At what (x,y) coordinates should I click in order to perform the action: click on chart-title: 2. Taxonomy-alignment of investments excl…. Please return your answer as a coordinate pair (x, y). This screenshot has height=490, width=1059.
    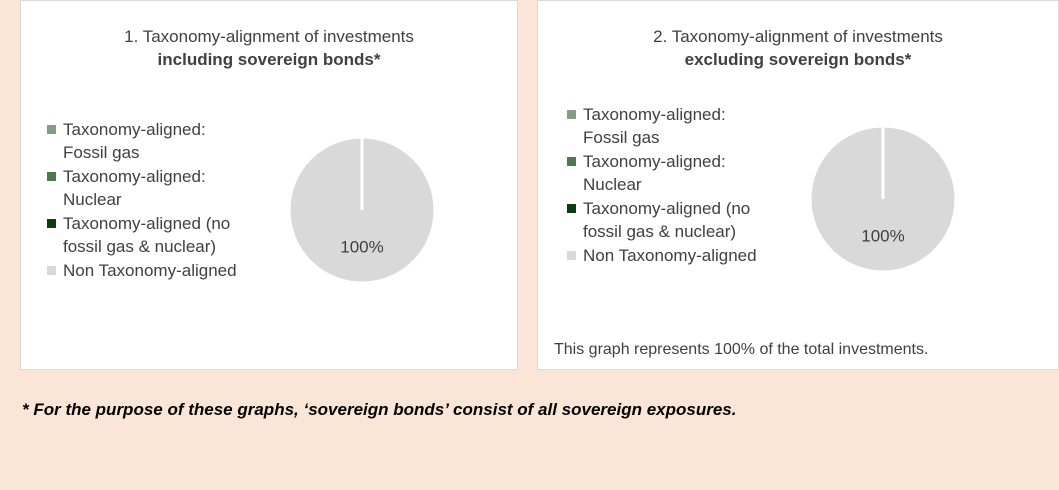
    Looking at the image, I should click on (798, 48).